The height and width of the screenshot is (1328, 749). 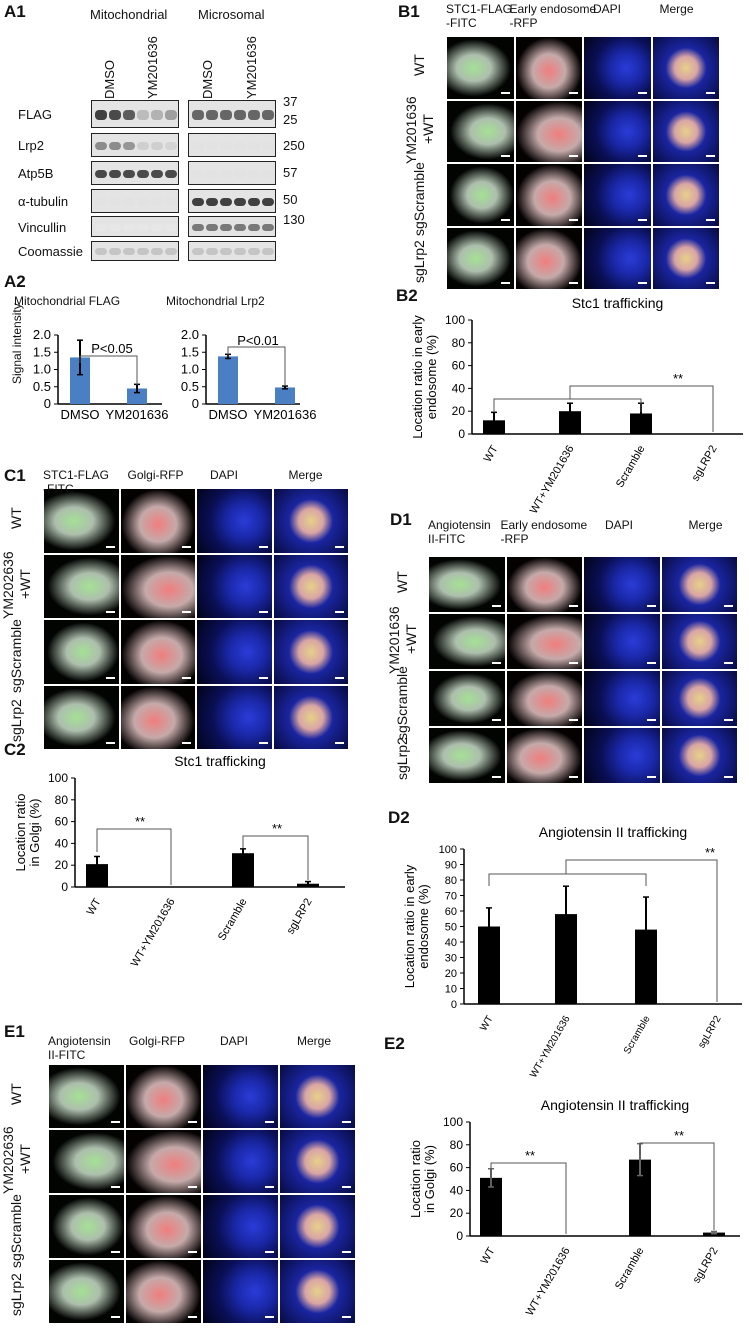 I want to click on micrograph-c1-r2-c2, so click(x=234, y=652).